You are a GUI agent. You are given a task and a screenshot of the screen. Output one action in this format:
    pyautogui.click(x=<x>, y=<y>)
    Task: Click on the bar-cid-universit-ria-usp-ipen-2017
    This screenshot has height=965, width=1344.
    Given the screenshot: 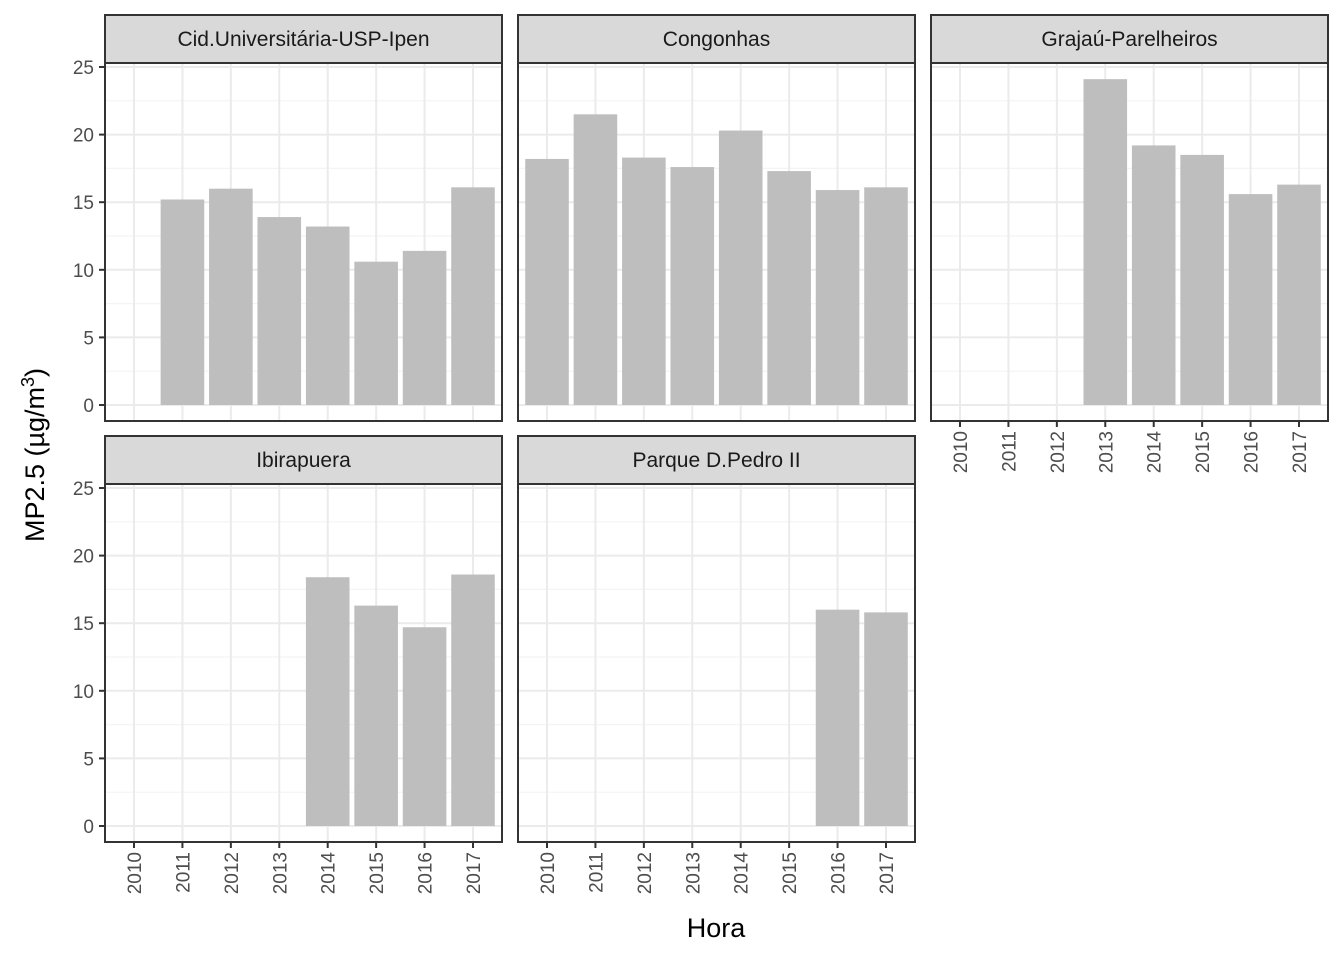 What is the action you would take?
    pyautogui.click(x=473, y=296)
    